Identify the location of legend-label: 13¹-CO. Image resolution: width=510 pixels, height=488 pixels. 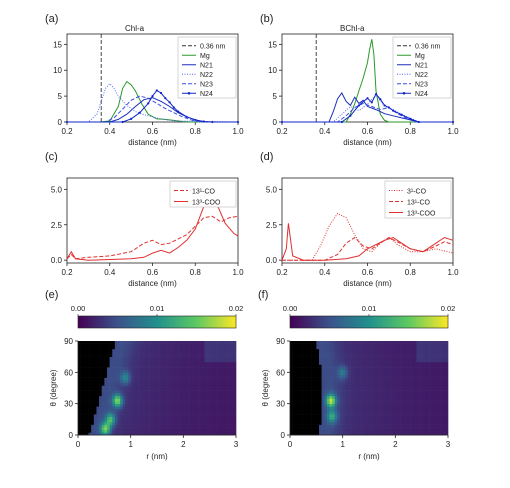
(419, 202).